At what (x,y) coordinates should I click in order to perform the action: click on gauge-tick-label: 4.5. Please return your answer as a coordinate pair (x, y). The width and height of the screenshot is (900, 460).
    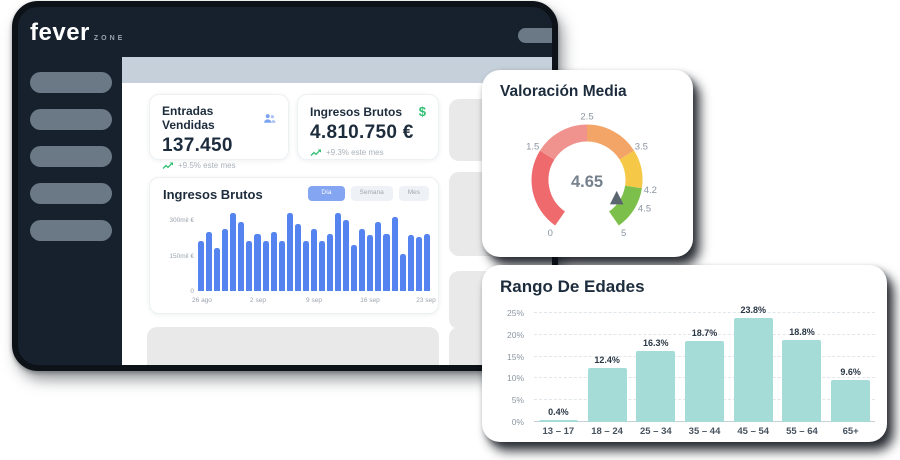
    Looking at the image, I should click on (644, 209).